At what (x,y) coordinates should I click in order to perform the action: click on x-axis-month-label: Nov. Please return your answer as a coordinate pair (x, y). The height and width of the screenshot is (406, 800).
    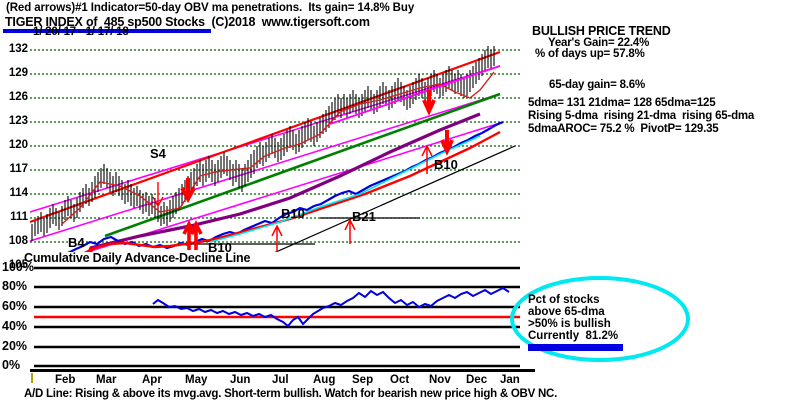
    Looking at the image, I should click on (440, 380).